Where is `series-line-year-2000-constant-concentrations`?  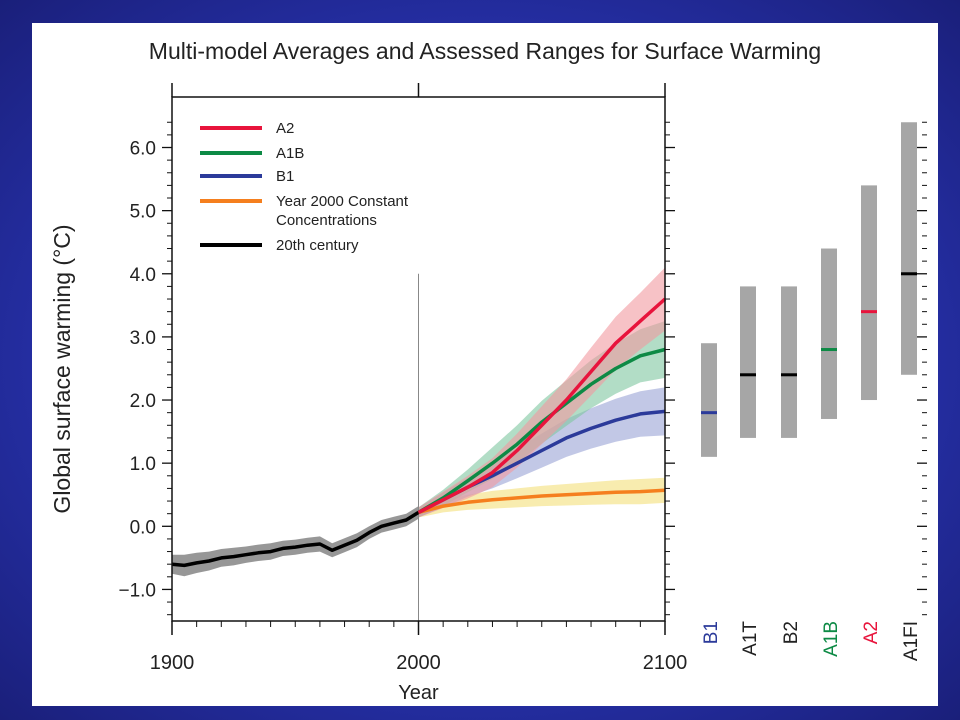 series-line-year-2000-constant-concentrations is located at coordinates (542, 501).